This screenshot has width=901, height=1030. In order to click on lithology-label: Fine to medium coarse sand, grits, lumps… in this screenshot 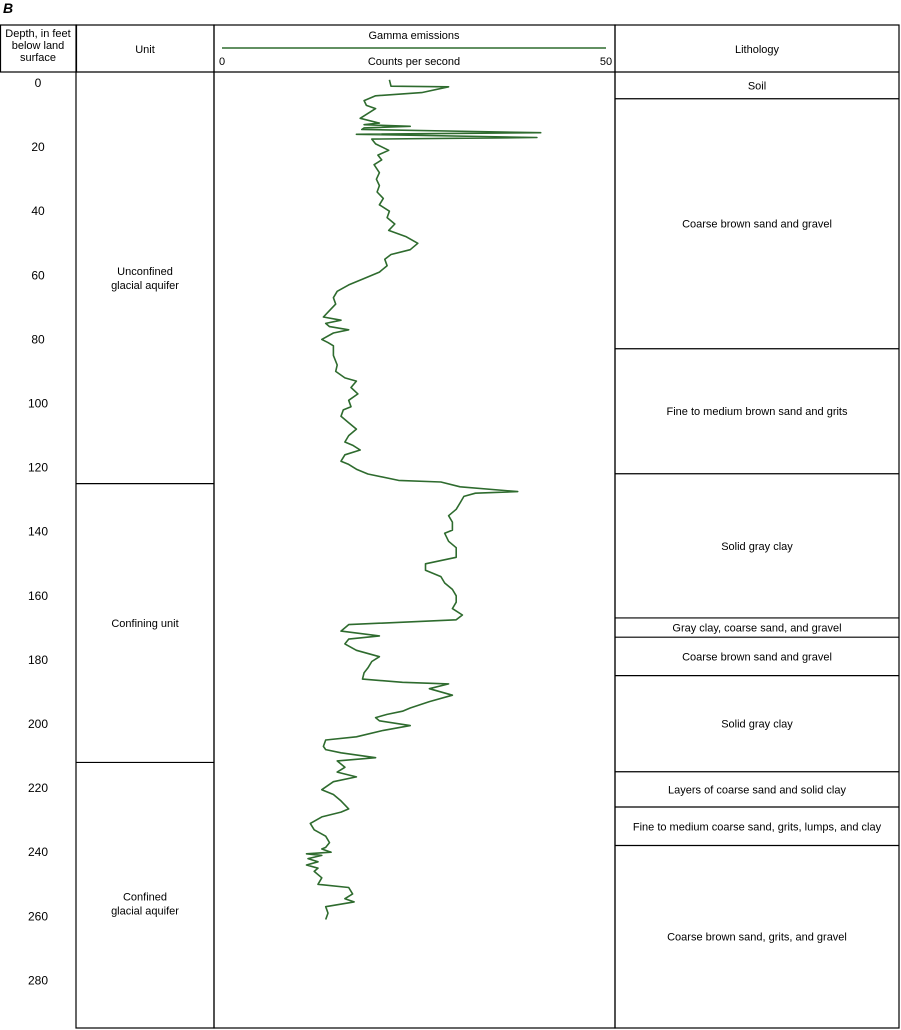, I will do `click(757, 827)`.